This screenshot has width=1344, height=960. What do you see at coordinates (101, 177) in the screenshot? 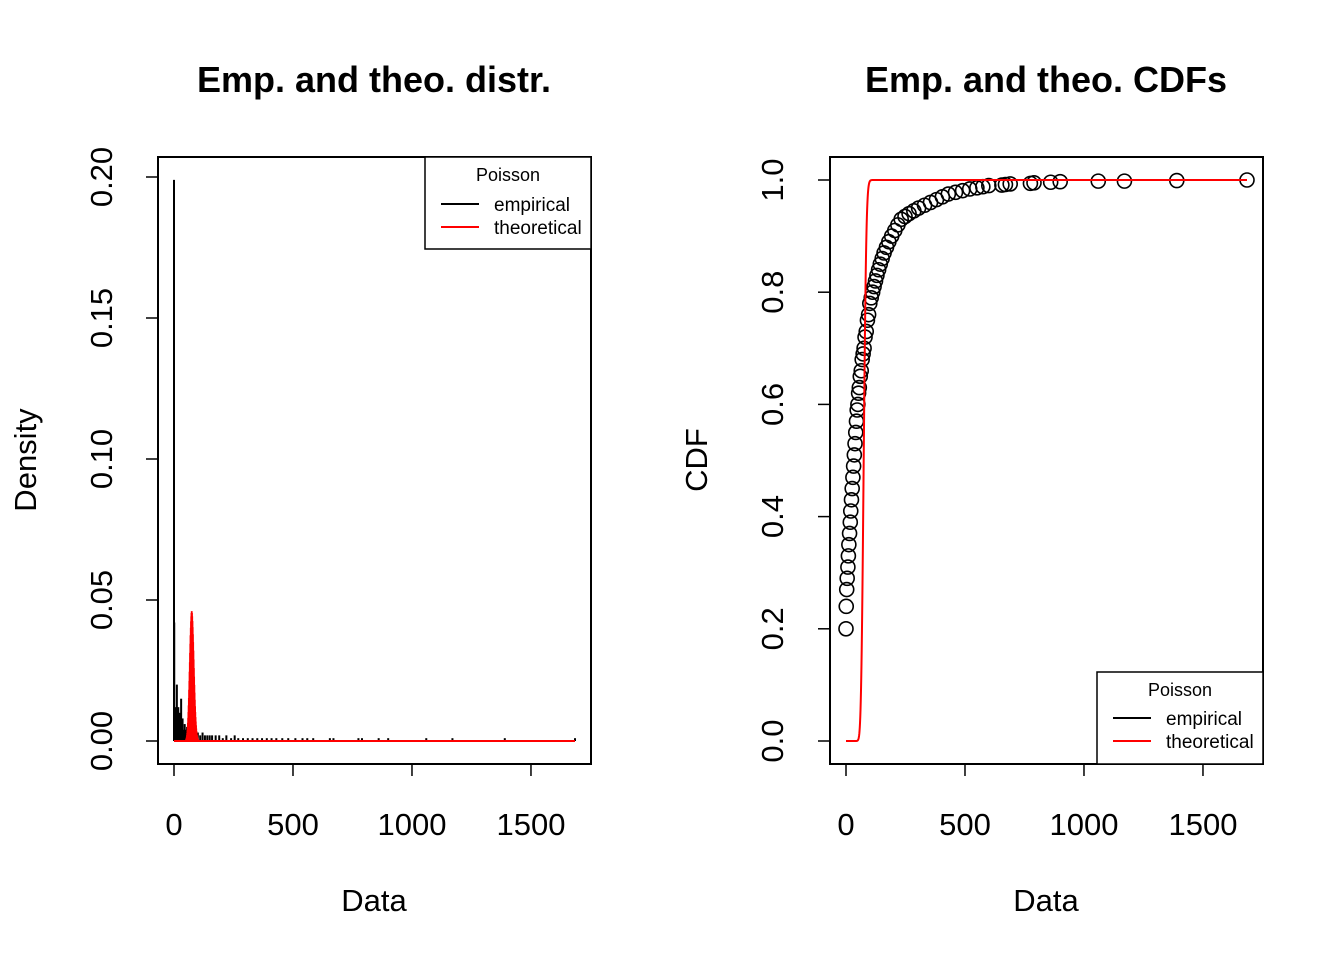
I see `density-y-tick-label: 0.20` at bounding box center [101, 177].